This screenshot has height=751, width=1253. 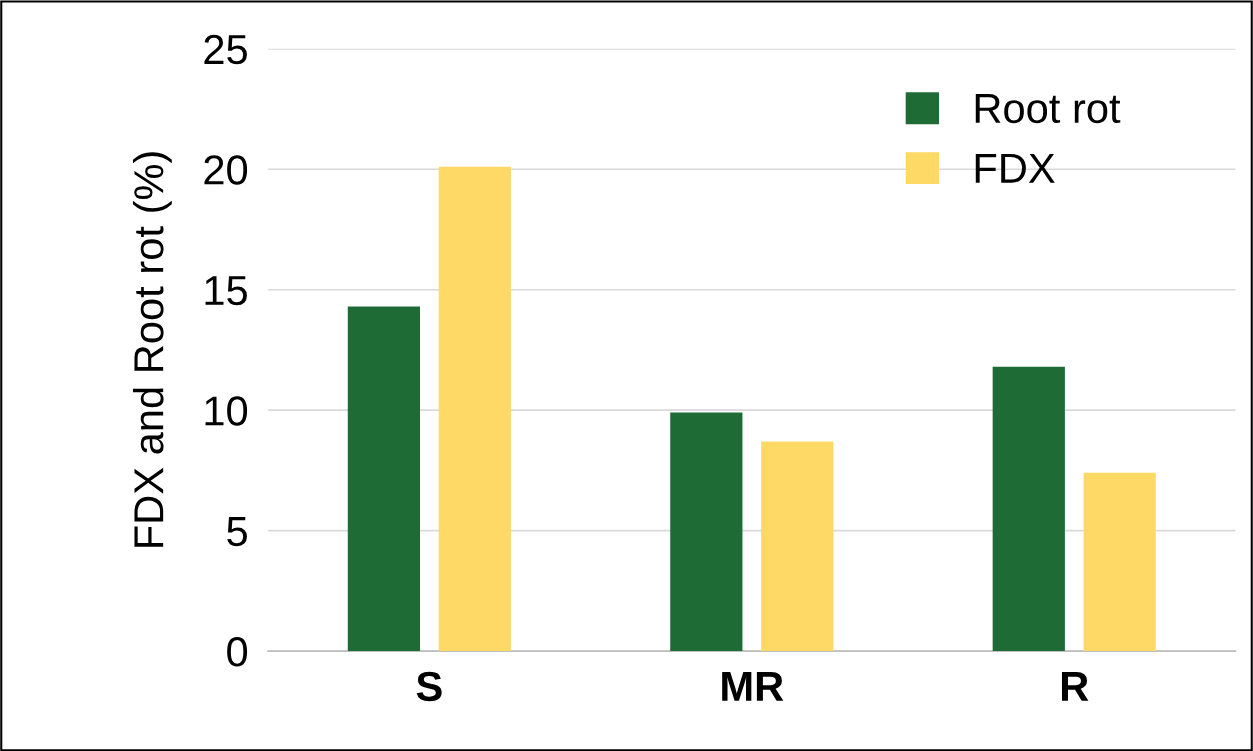 I want to click on x-tick-label: R, so click(x=1075, y=686).